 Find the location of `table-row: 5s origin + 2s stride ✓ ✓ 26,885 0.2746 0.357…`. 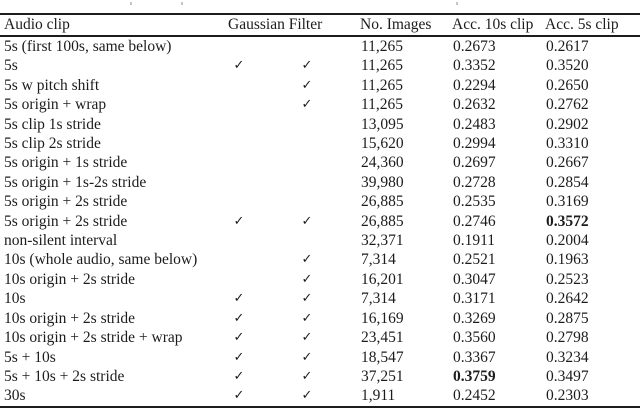

table-row: 5s origin + 2s stride ✓ ✓ 26,885 0.2746 0.357… is located at coordinates (320, 221).